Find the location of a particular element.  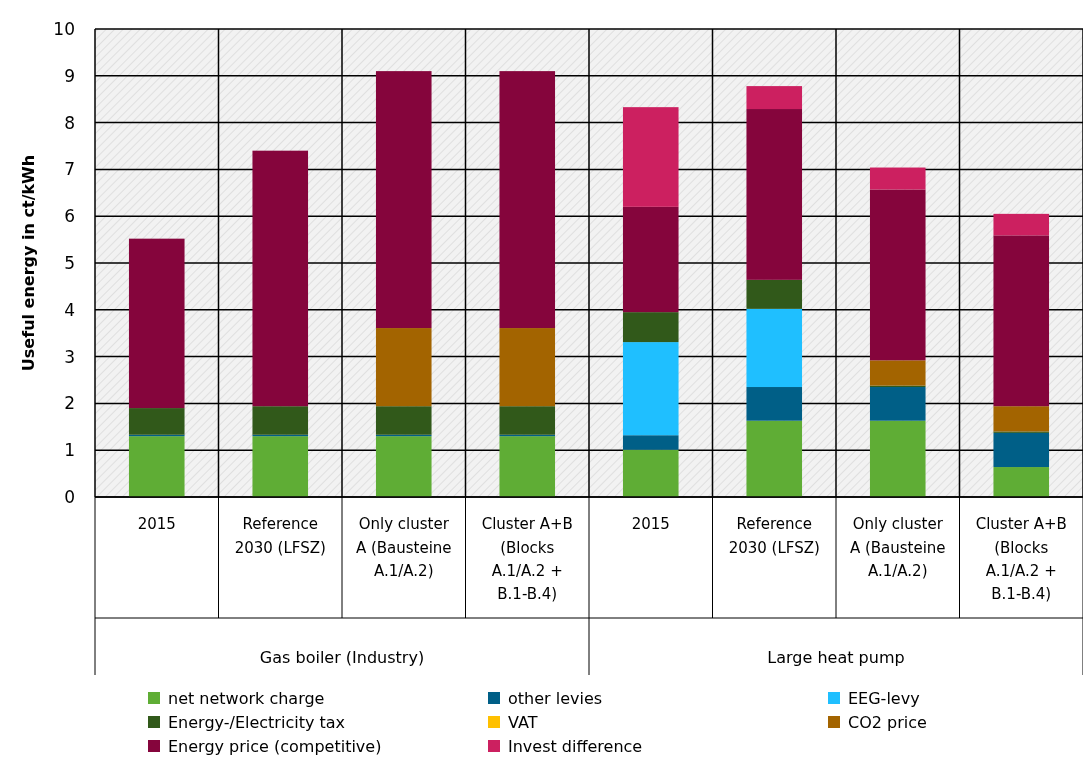

legend-label: EEG-levy is located at coordinates (884, 698).